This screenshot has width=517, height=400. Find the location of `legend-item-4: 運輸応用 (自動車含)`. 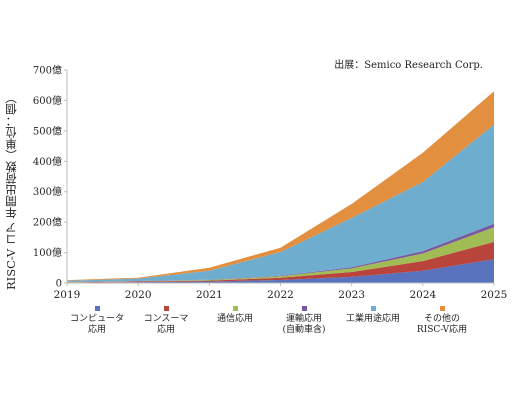

legend-item-4: 運輸応用 (自動車含) is located at coordinates (304, 321).